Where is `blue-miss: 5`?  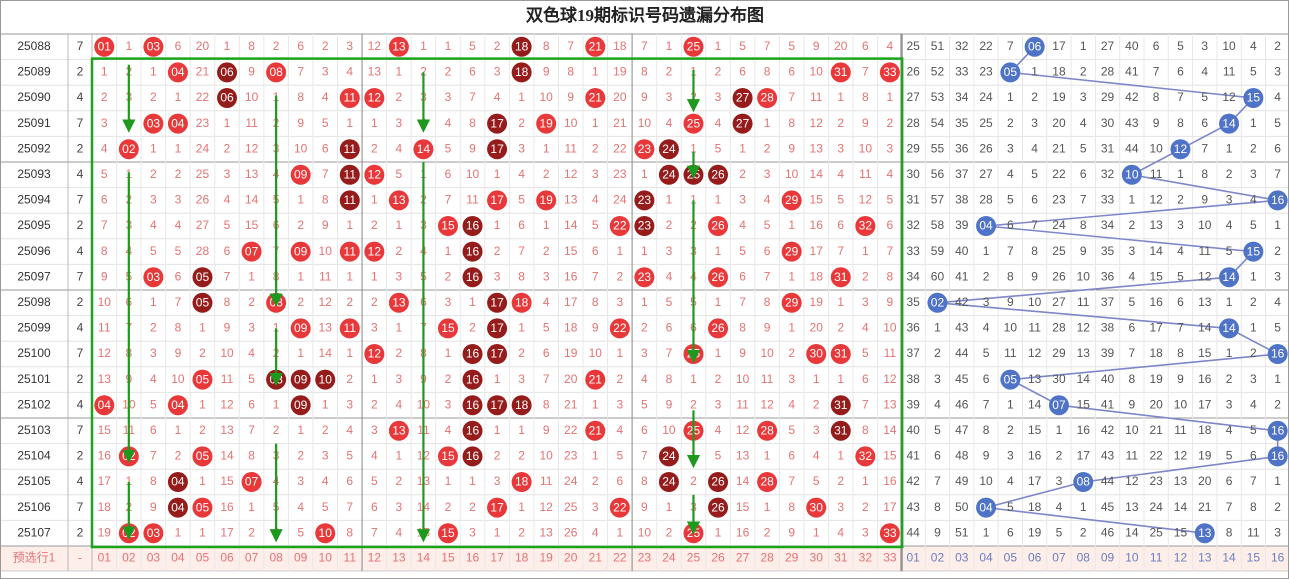 blue-miss: 5 is located at coordinates (1253, 72).